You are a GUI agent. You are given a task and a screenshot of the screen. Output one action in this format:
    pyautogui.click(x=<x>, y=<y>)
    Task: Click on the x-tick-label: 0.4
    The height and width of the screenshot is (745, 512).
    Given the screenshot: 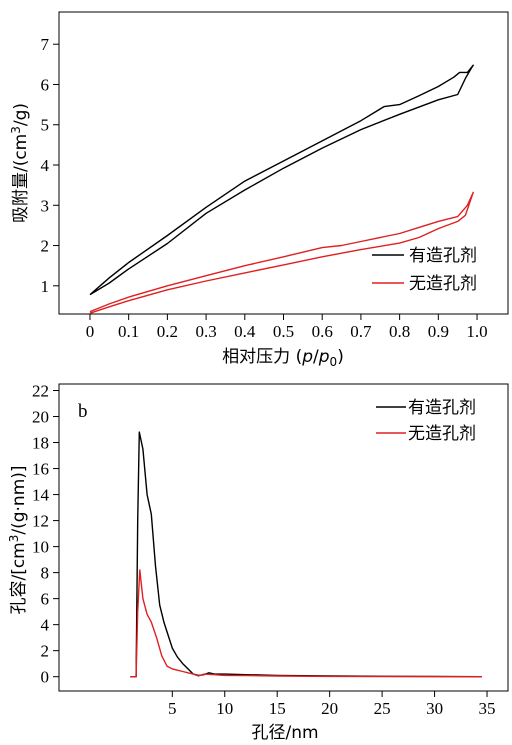 What is the action you would take?
    pyautogui.click(x=245, y=331)
    